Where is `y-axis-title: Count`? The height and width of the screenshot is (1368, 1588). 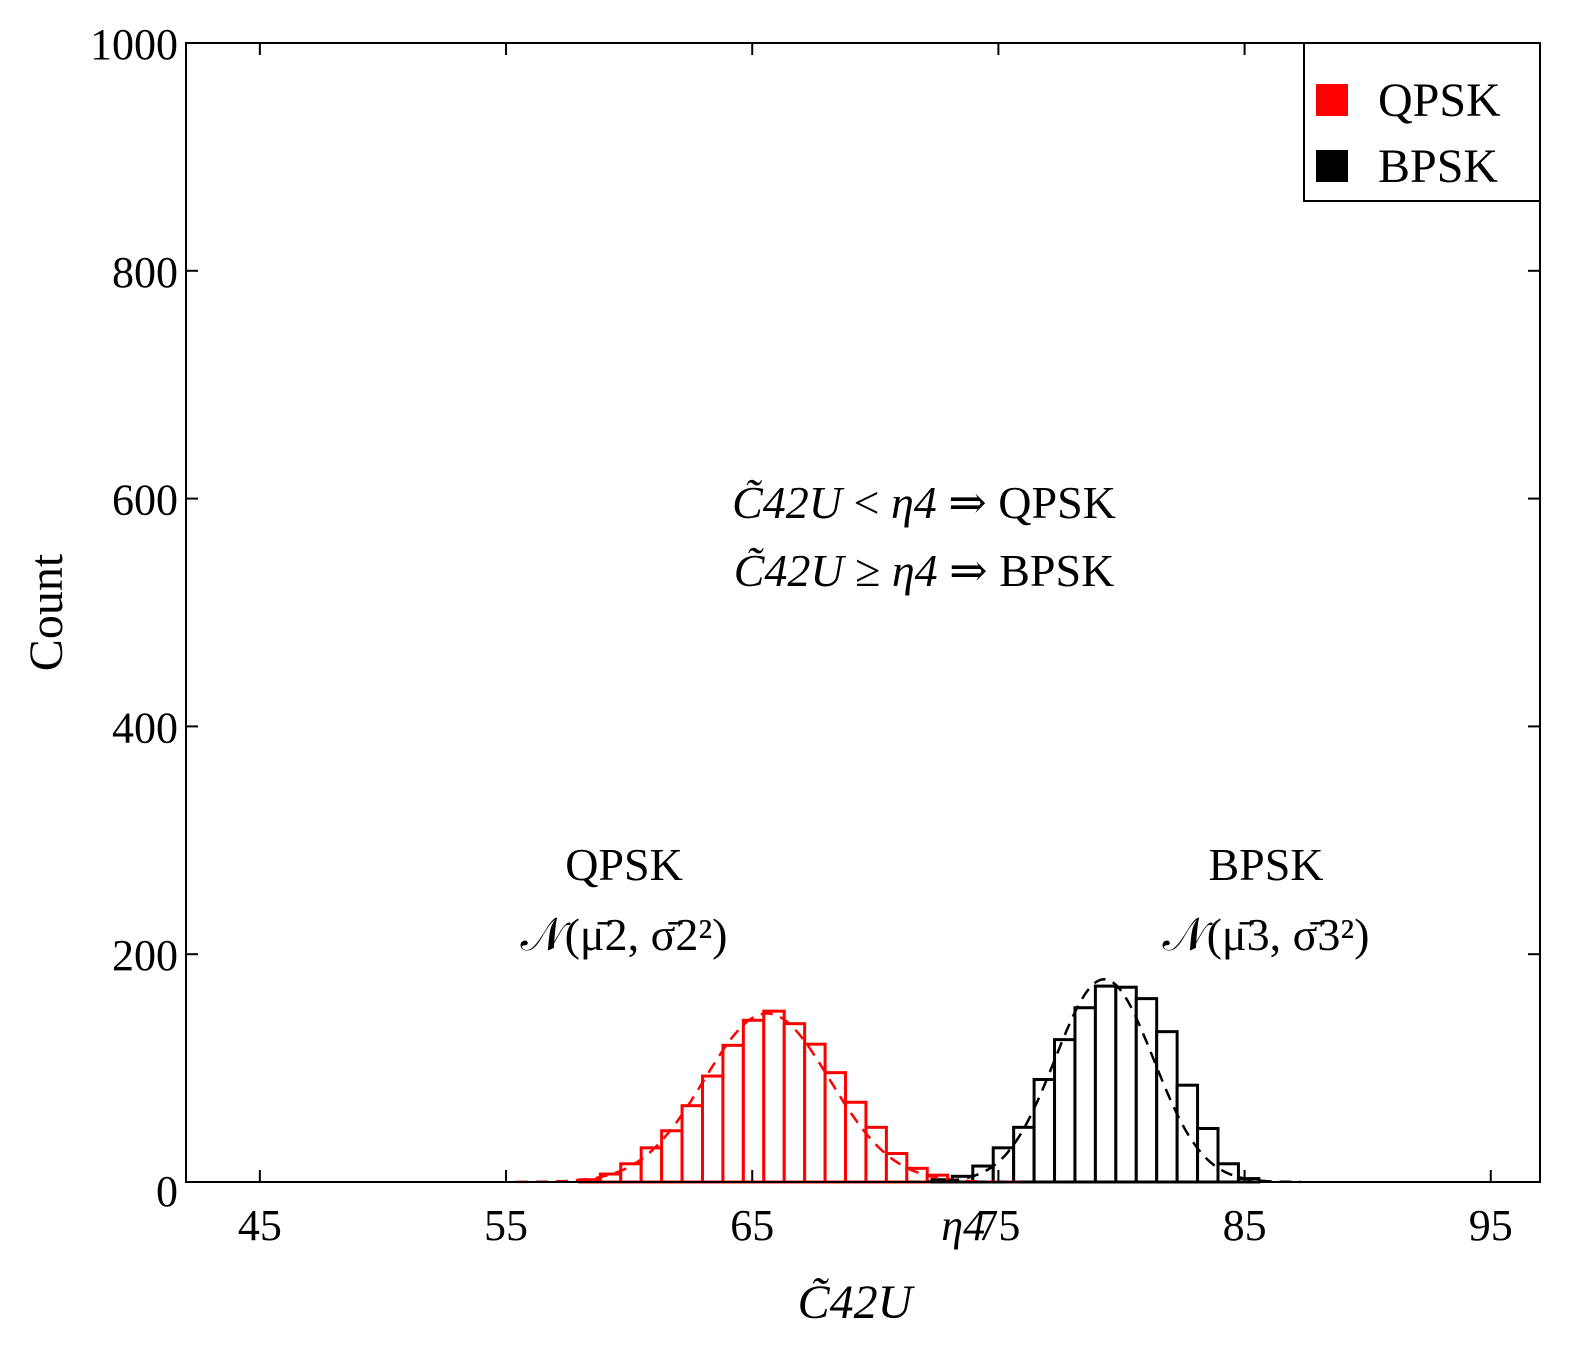 y-axis-title: Count is located at coordinates (46, 612).